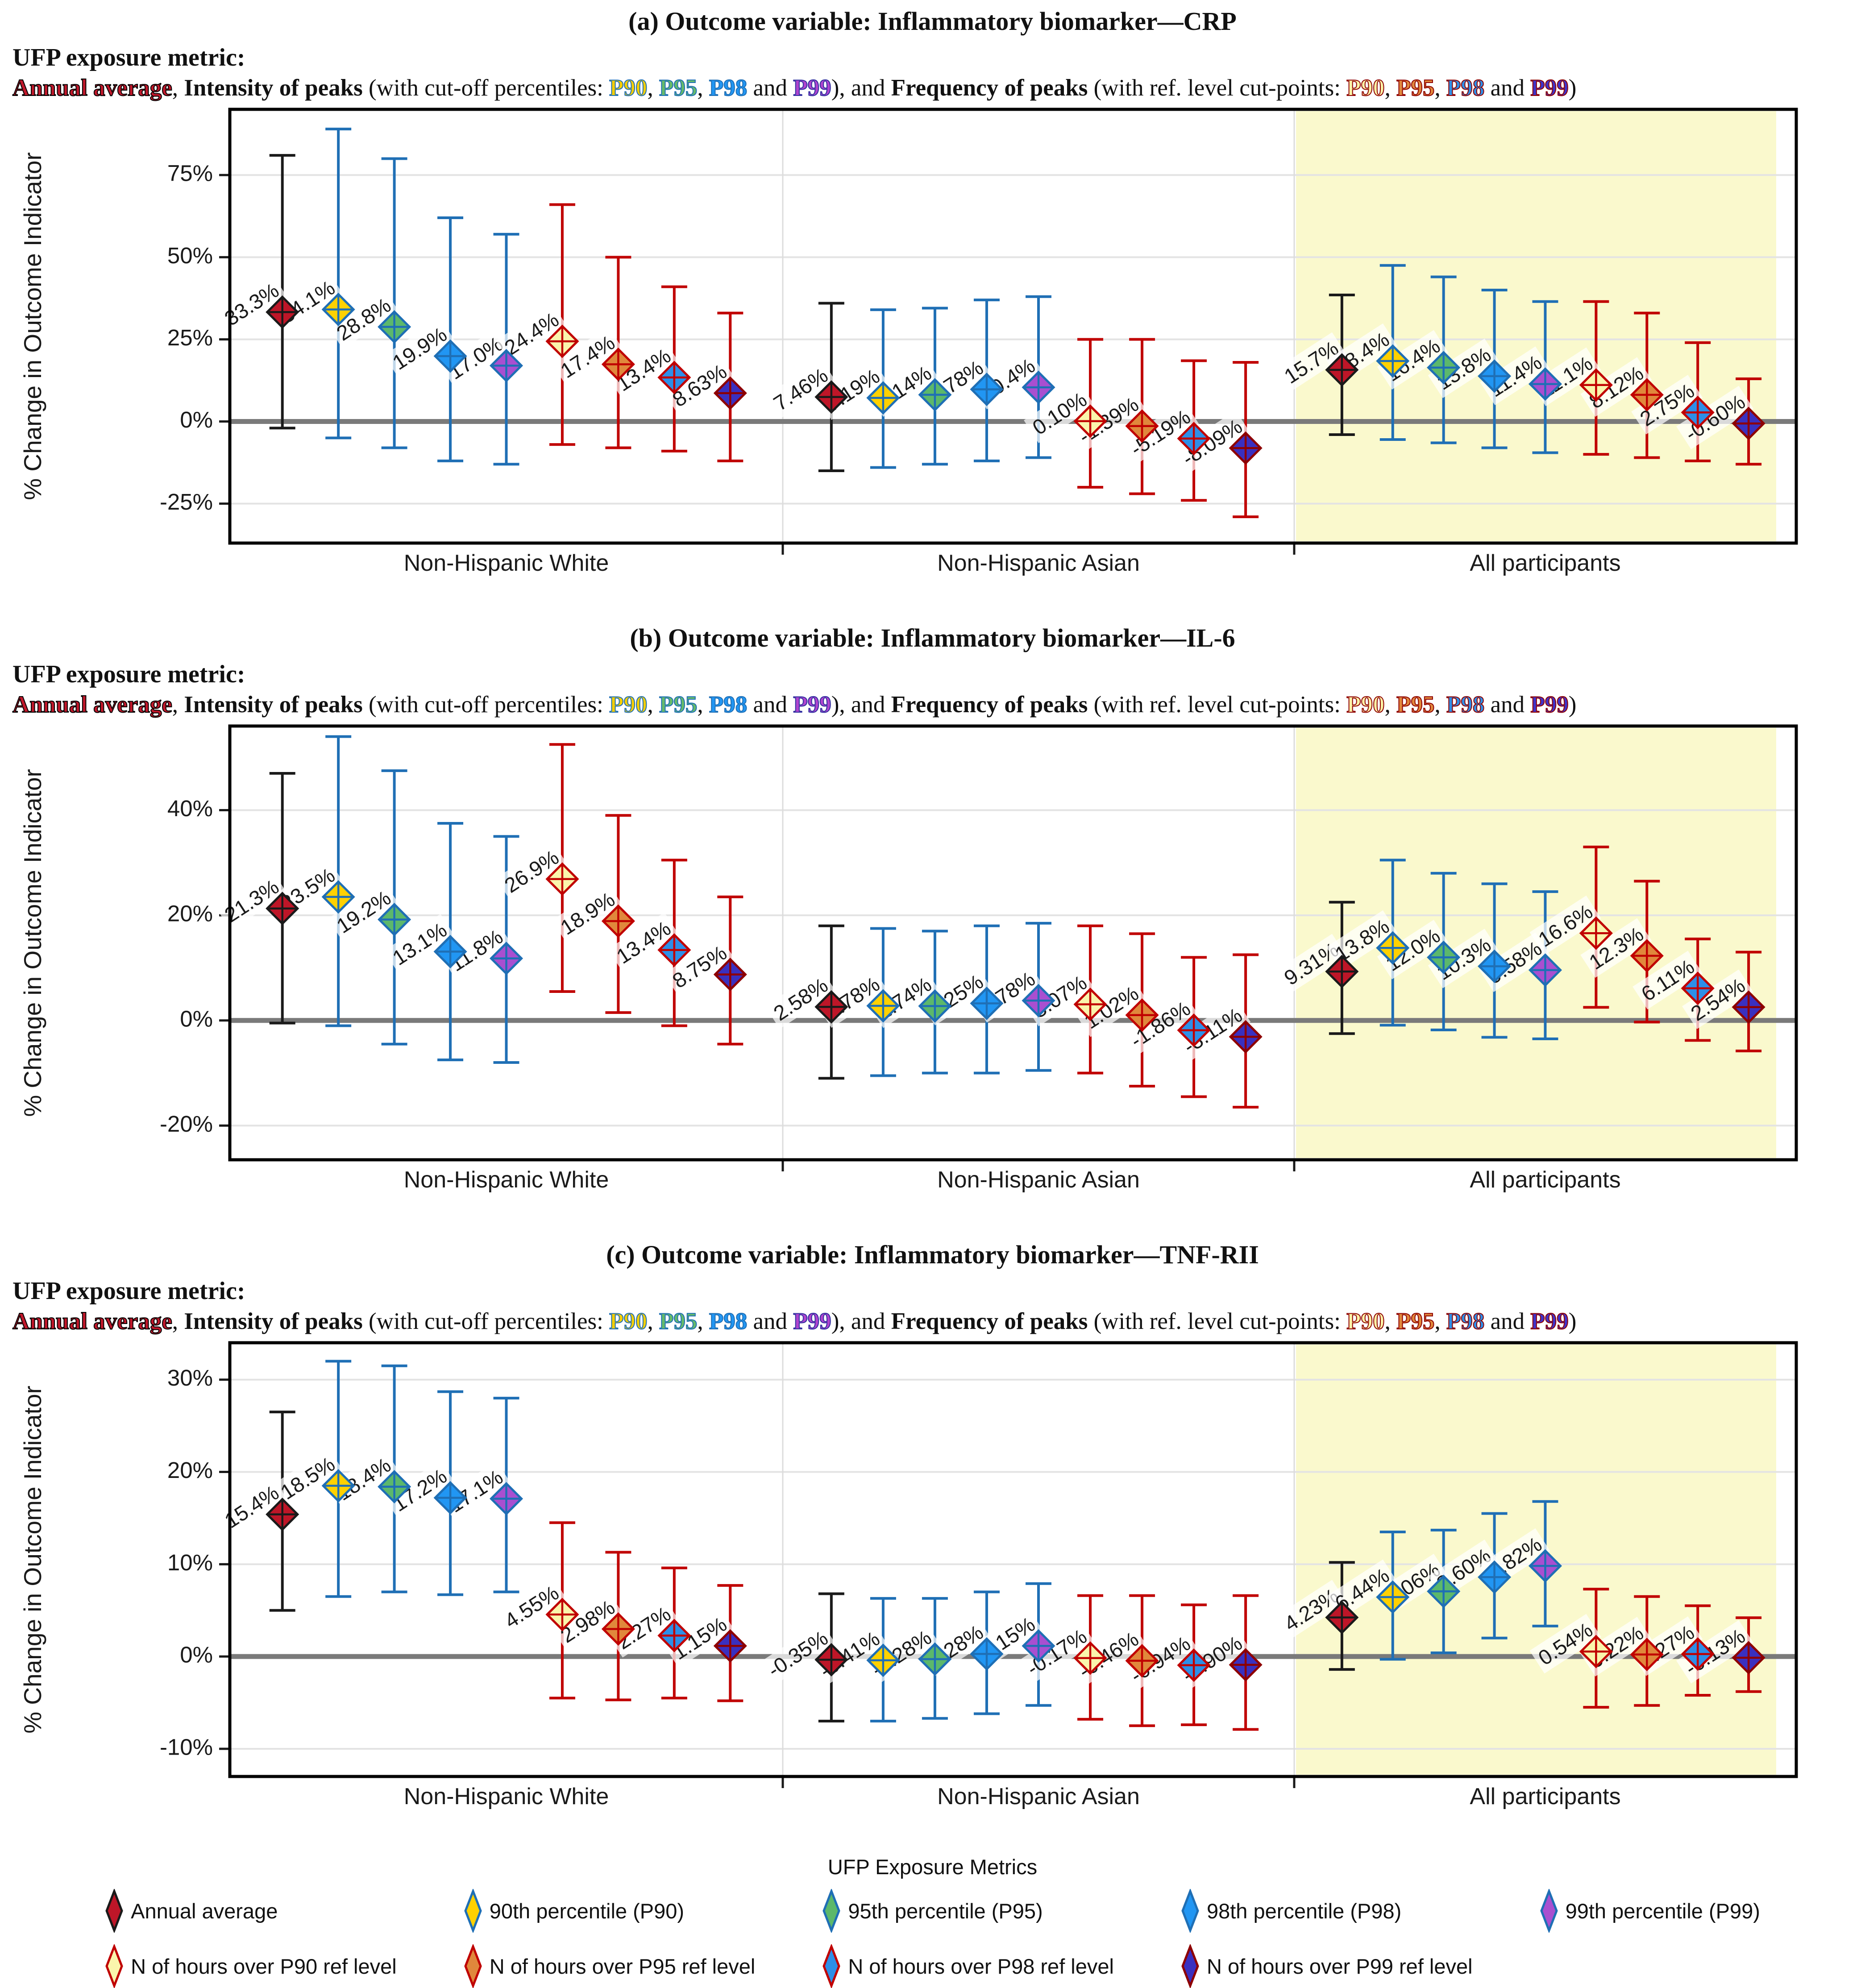 This screenshot has height=1988, width=1865. I want to click on legend-item: N of hours over P98 ref level, so click(968, 1966).